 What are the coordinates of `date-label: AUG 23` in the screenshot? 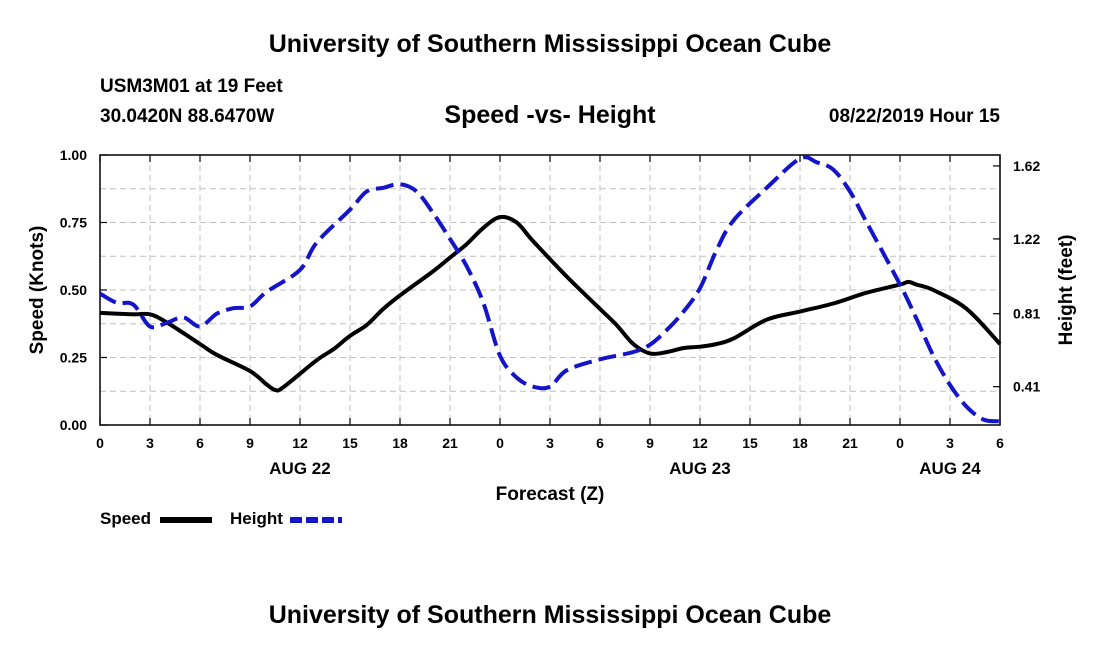 It's located at (699, 468).